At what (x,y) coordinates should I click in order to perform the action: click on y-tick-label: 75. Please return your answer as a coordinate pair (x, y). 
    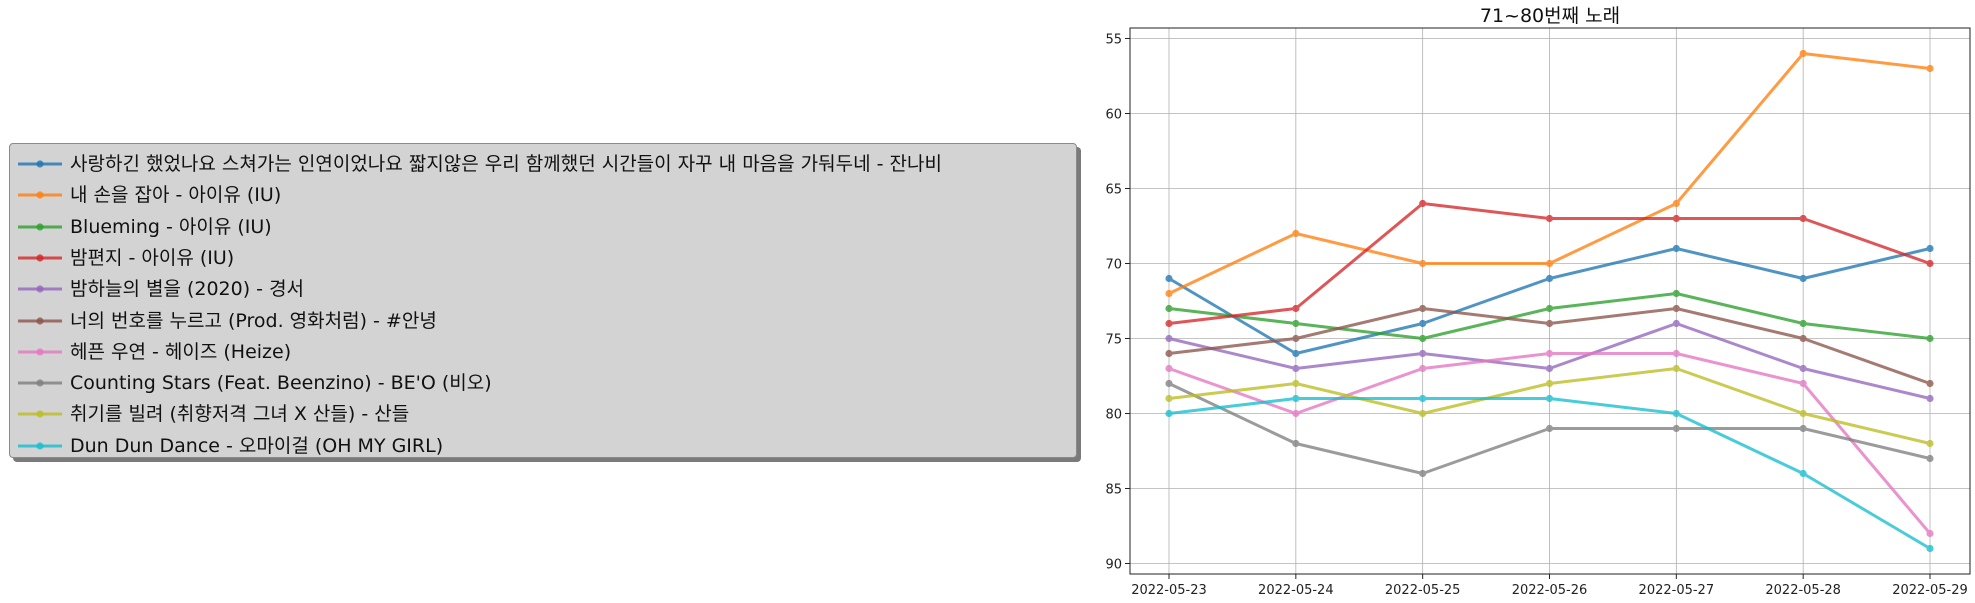
    Looking at the image, I should click on (1113, 340).